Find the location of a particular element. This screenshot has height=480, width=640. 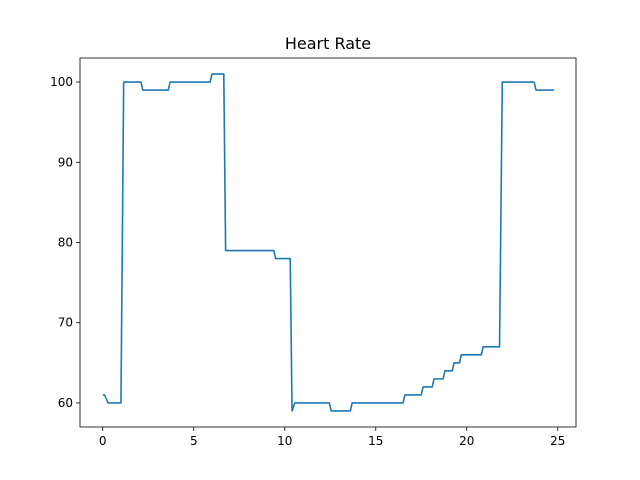

y-tick-label: 80 is located at coordinates (65, 243).